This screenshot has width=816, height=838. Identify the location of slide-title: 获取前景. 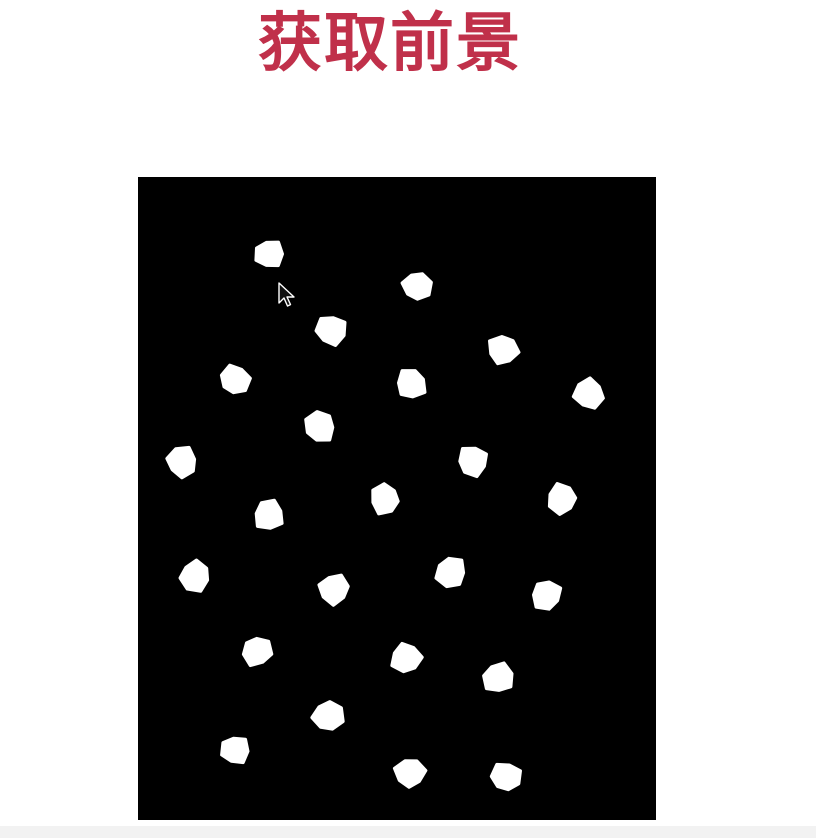
(390, 44).